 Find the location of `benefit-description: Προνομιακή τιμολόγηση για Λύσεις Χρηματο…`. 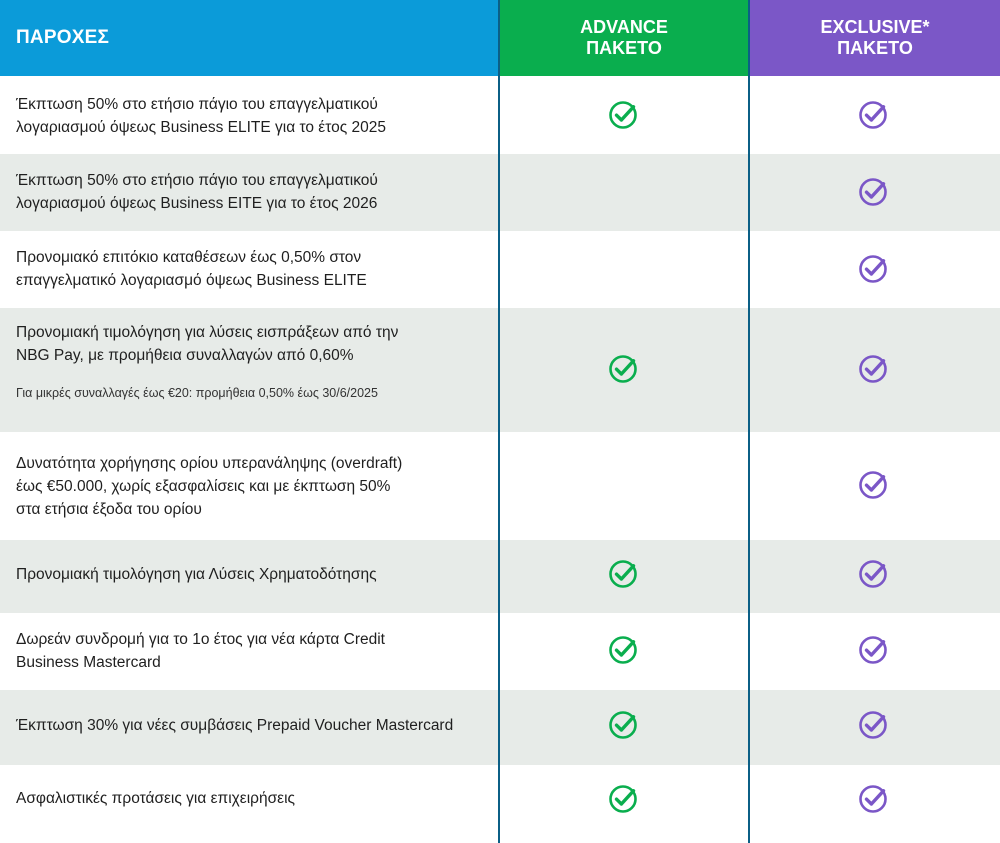

benefit-description: Προνομιακή τιμολόγηση για Λύσεις Χρηματο… is located at coordinates (251, 574).